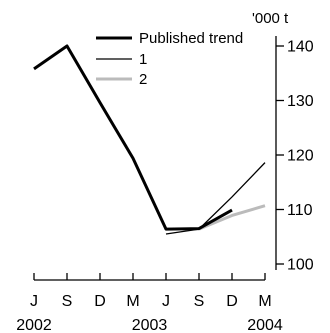  I want to click on y-tick-label-4: 140, so click(300, 47).